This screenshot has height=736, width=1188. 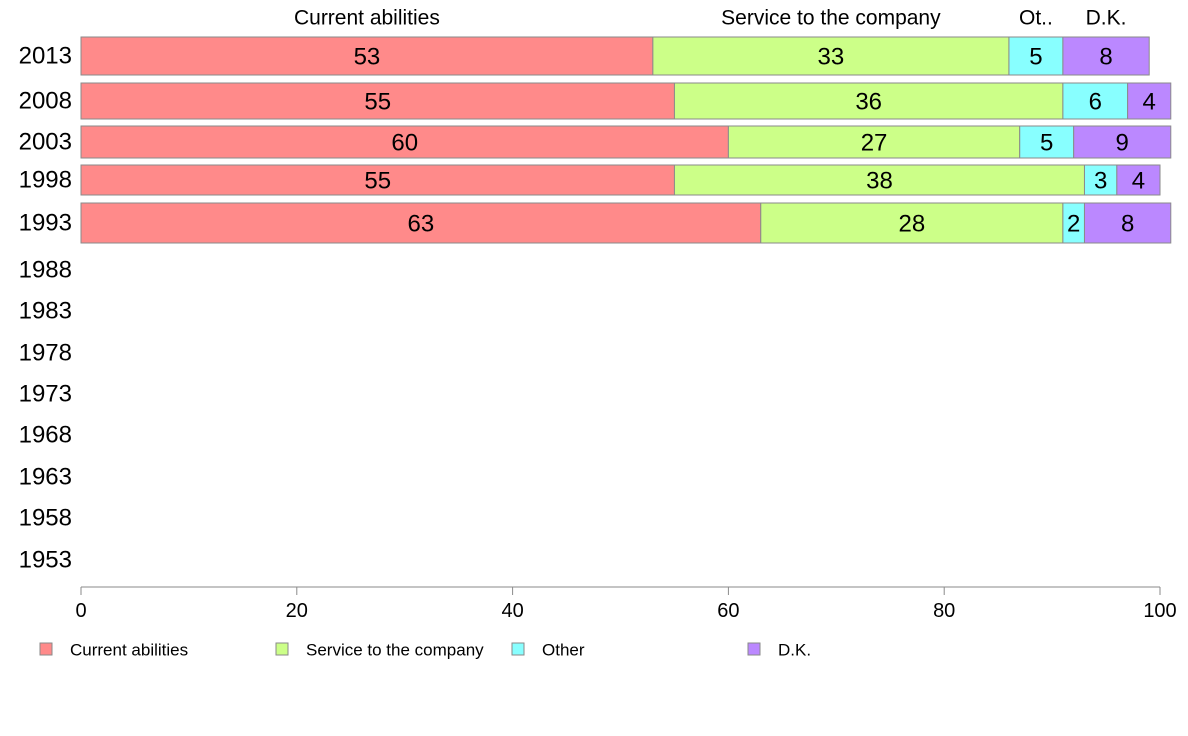 What do you see at coordinates (395, 650) in the screenshot?
I see `legend-label: Service to the company` at bounding box center [395, 650].